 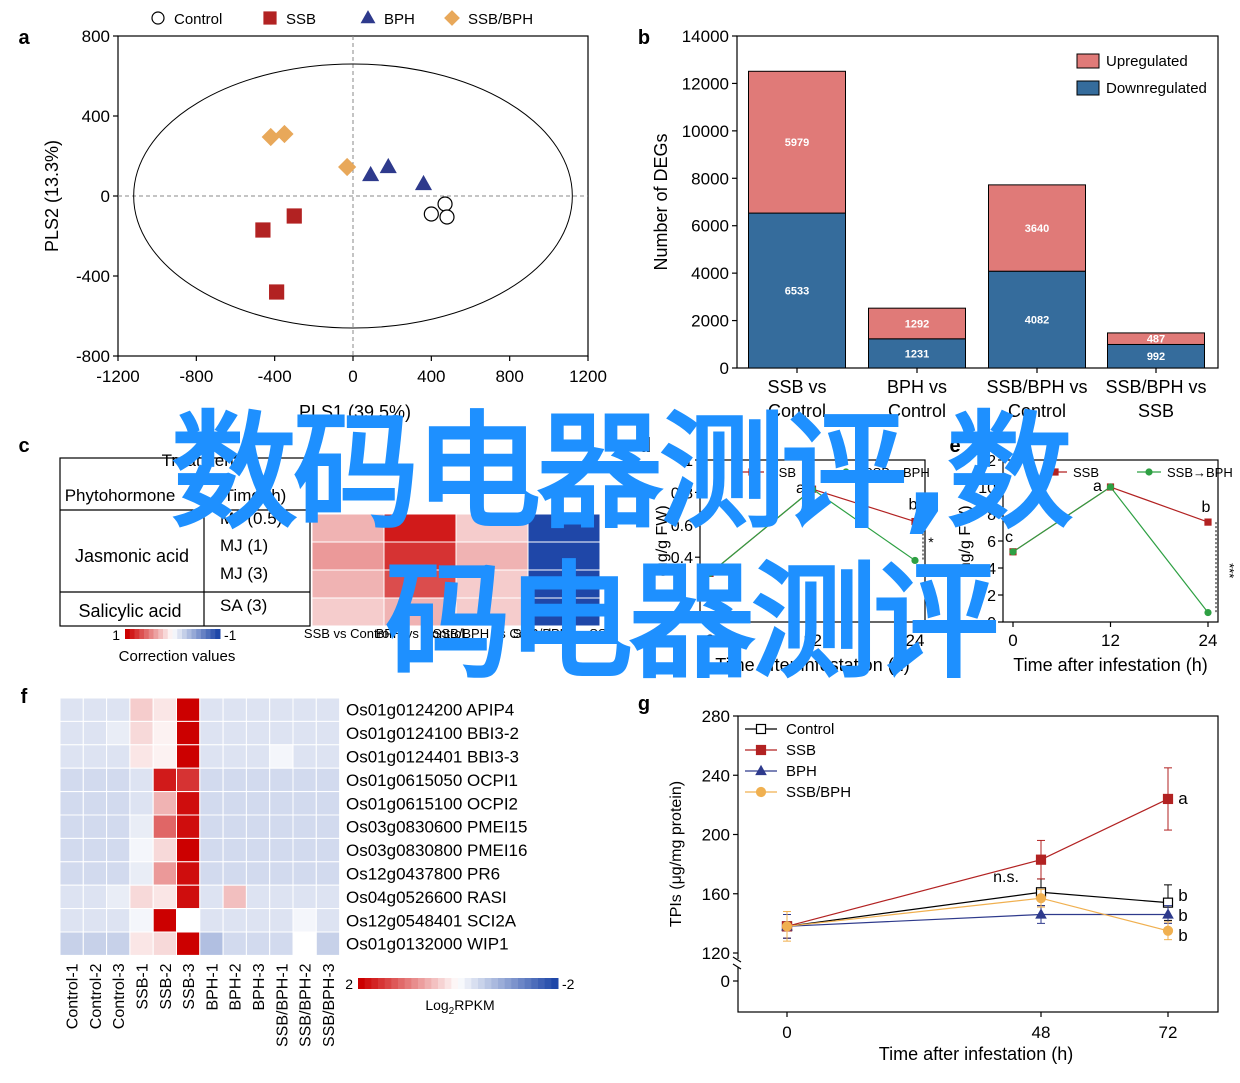 What do you see at coordinates (564, 633) in the screenshot?
I see `column-label: SSB/BPH vs SSB` at bounding box center [564, 633].